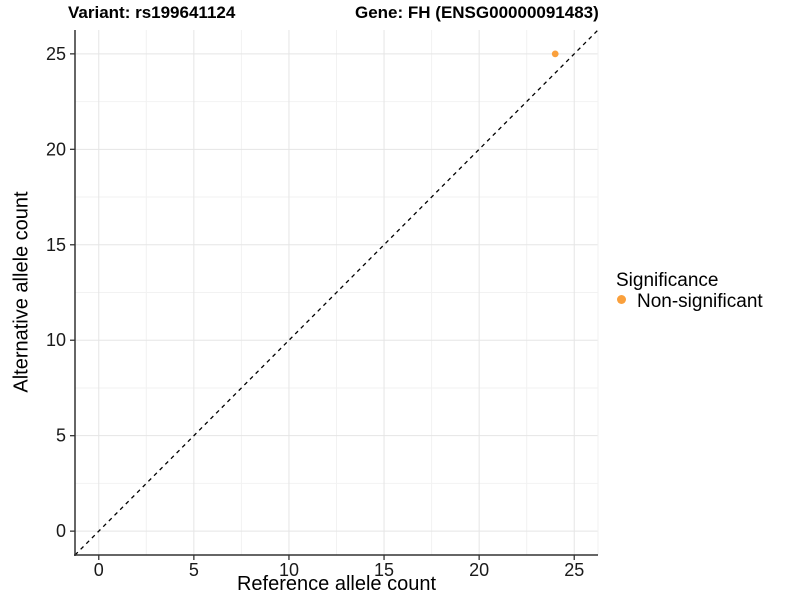  What do you see at coordinates (99, 570) in the screenshot?
I see `x-tick-label: 0` at bounding box center [99, 570].